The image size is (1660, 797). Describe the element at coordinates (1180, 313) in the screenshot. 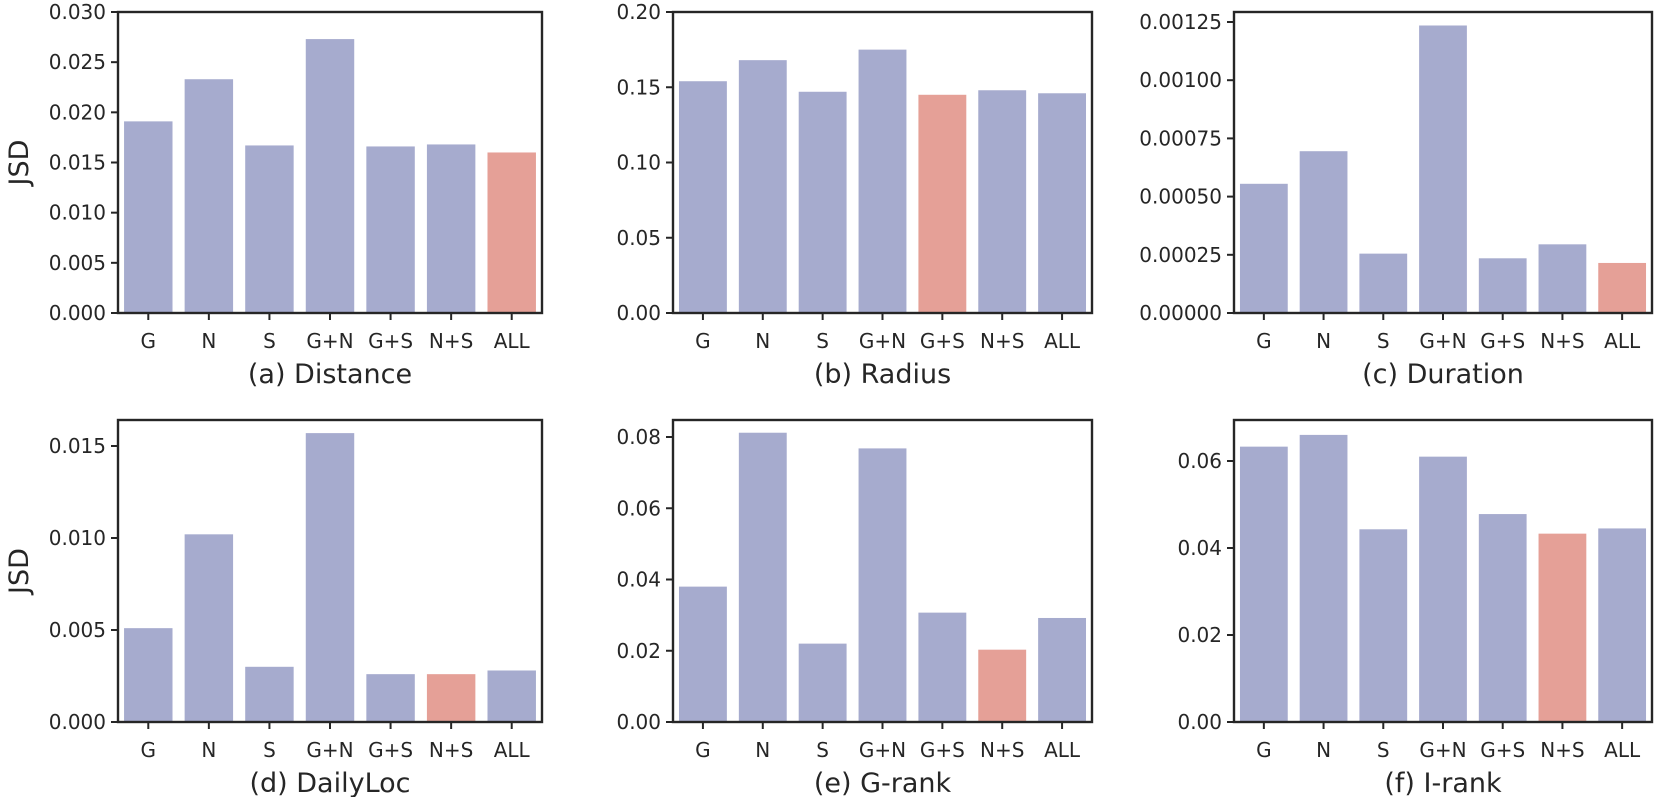

I see `y-tick-label: 0.00000` at that location.